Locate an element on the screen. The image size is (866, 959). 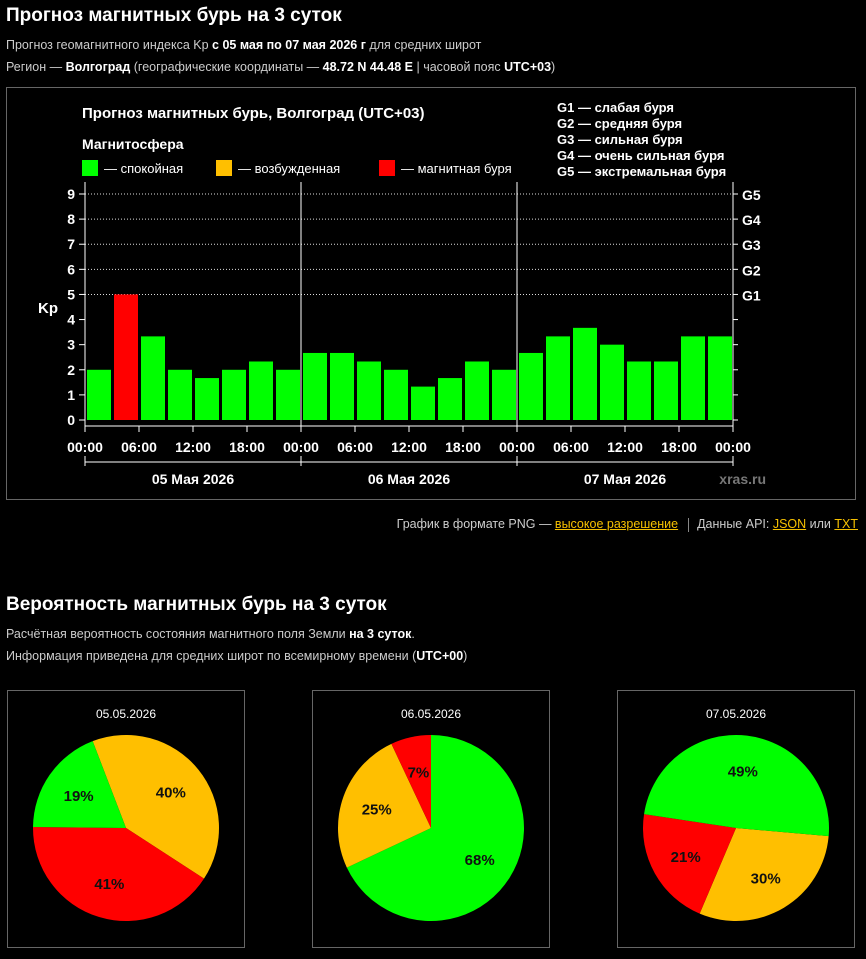
legend-label: — возбужденная is located at coordinates (289, 168).